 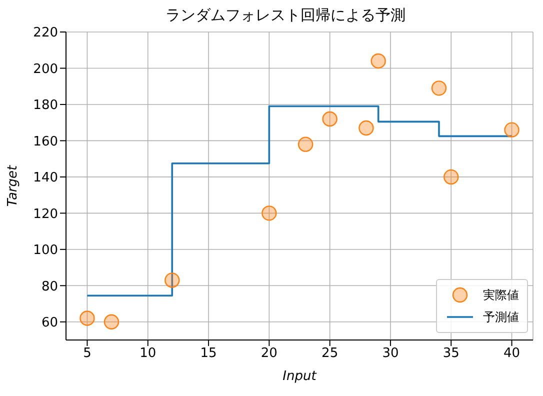 I want to click on y-tick-label: 120, so click(x=45, y=214).